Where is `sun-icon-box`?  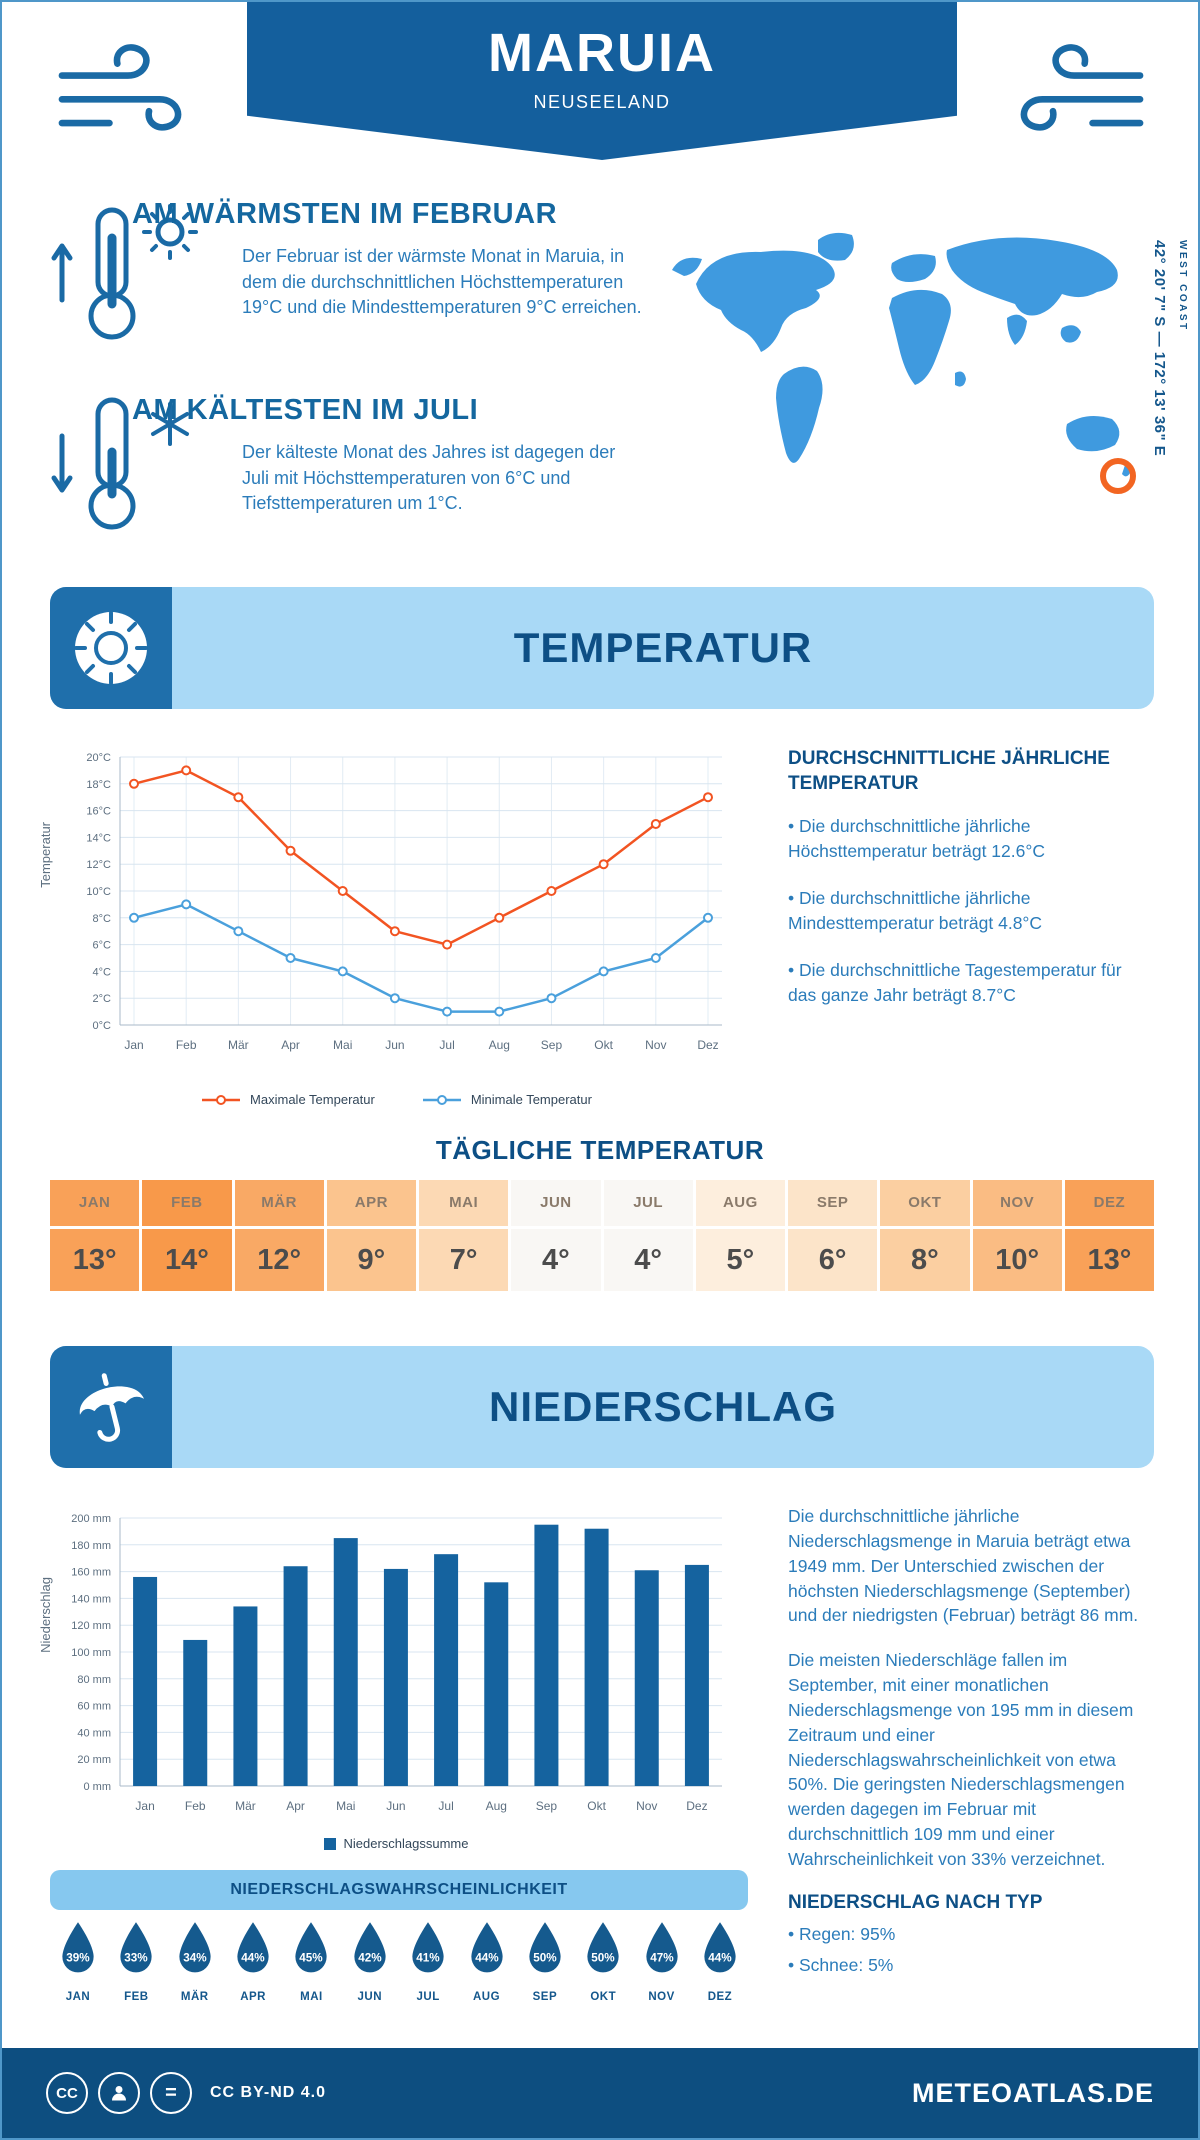 sun-icon-box is located at coordinates (111, 648).